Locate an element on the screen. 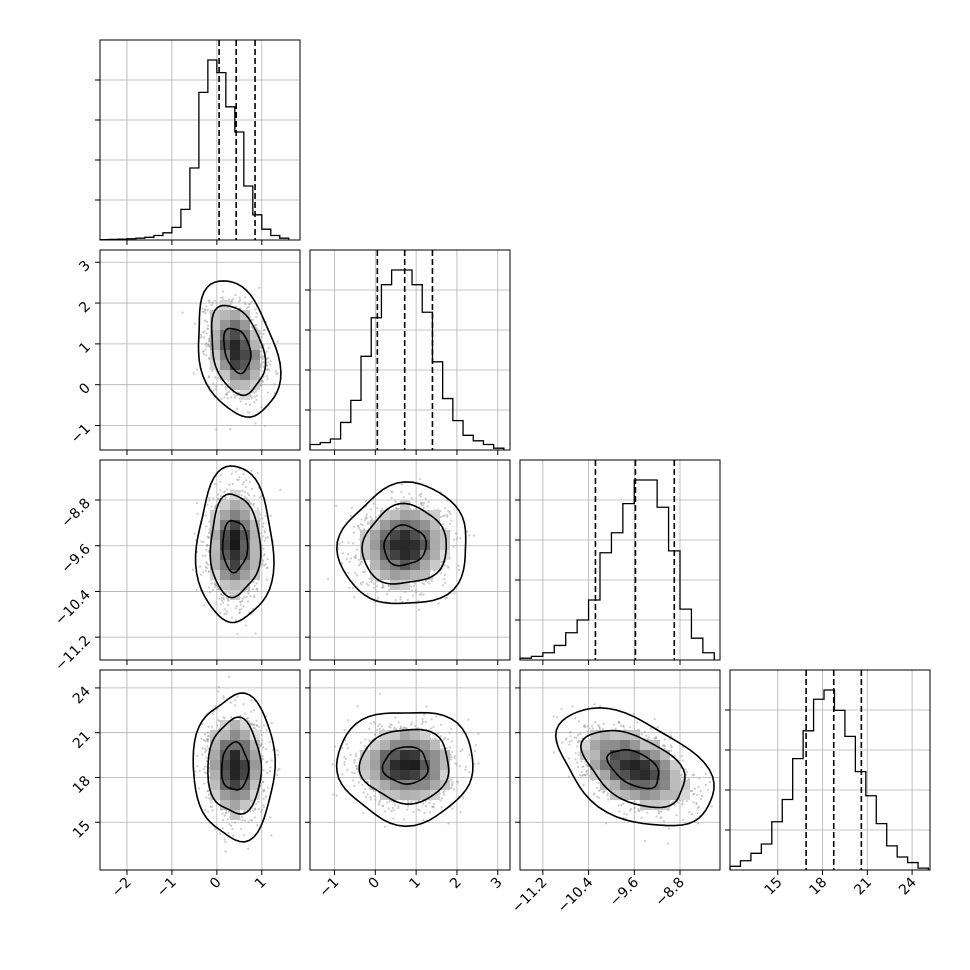 This screenshot has width=970, height=970. scatter-panel-3-1: −1 0 1 2 3 is located at coordinates (408, 784).